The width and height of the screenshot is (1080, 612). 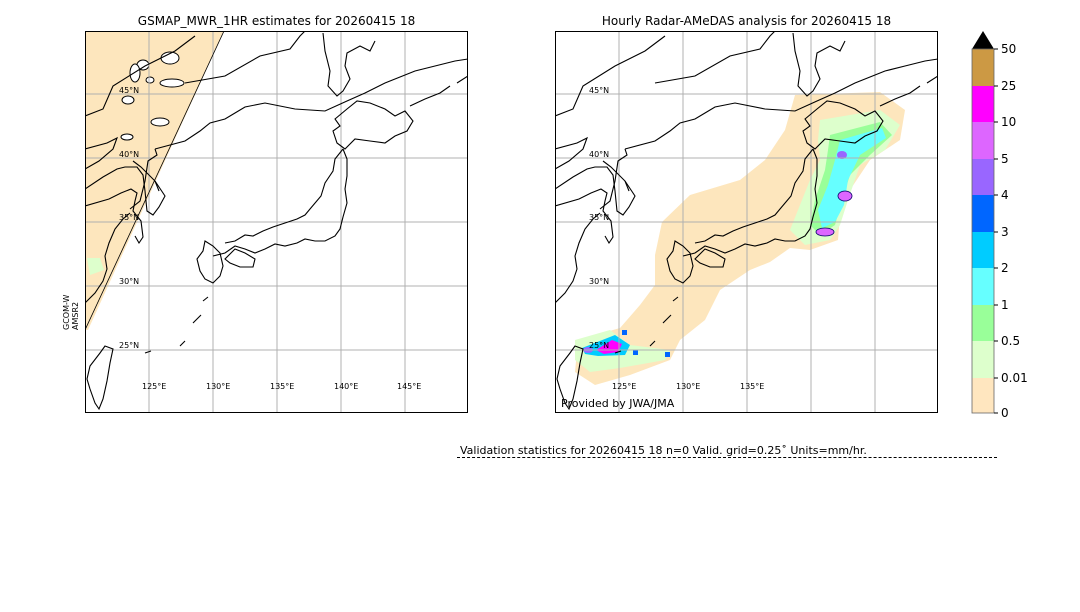 What do you see at coordinates (66, 312) in the screenshot?
I see `satellite-name: GCOM-W` at bounding box center [66, 312].